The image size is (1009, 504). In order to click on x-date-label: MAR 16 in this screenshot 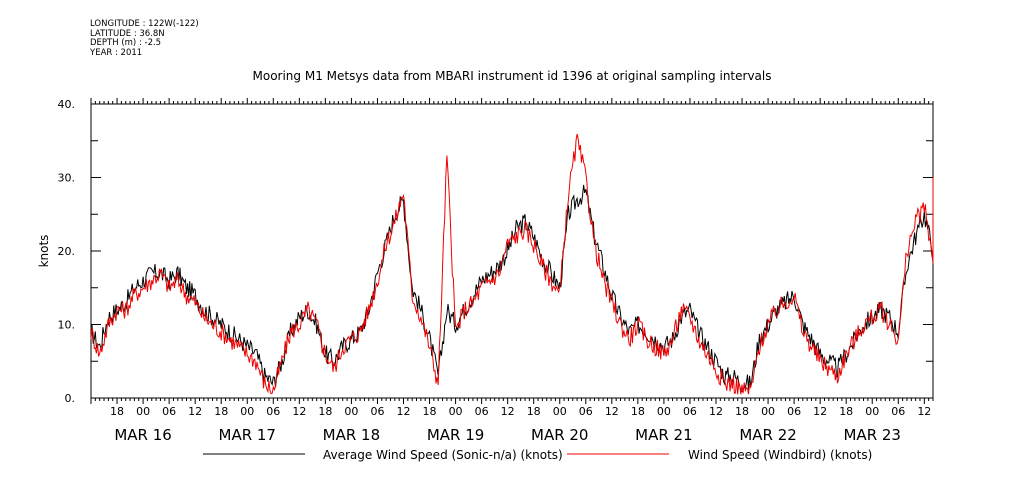, I will do `click(142, 435)`.